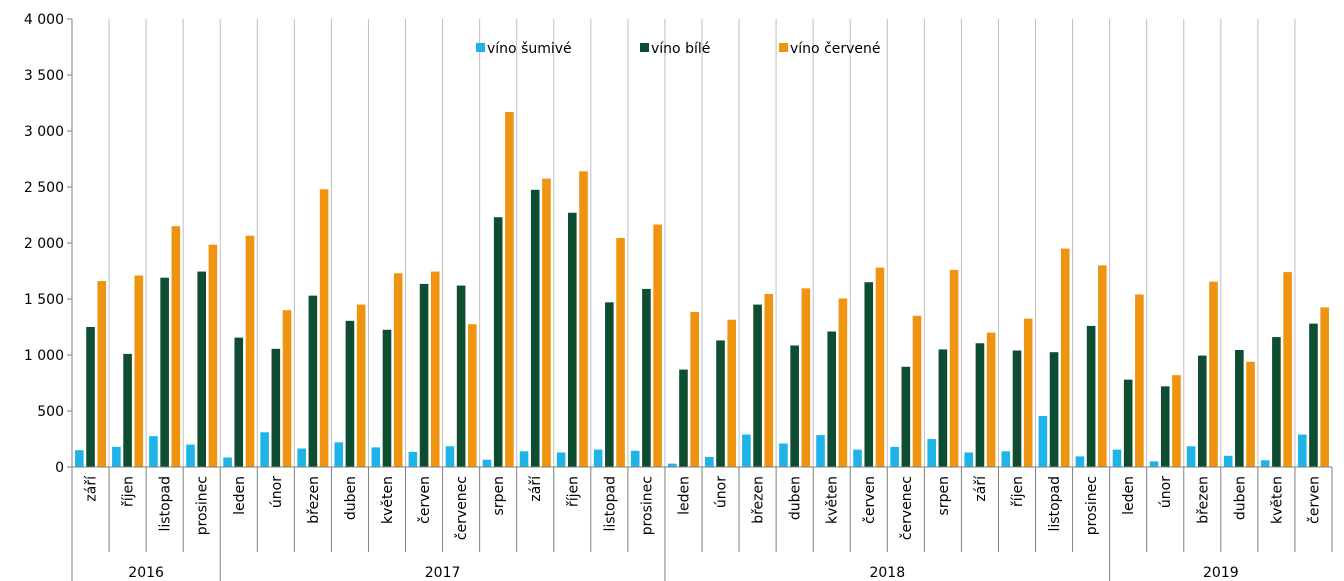  What do you see at coordinates (44, 76) in the screenshot?
I see `y-tick-label: 3 500` at bounding box center [44, 76].